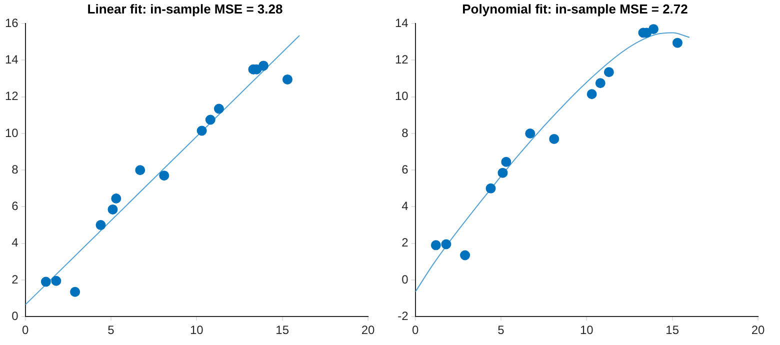 Image resolution: width=780 pixels, height=345 pixels. I want to click on chart-title: Linear fit: in-sample MSE = 3.28, so click(185, 8).